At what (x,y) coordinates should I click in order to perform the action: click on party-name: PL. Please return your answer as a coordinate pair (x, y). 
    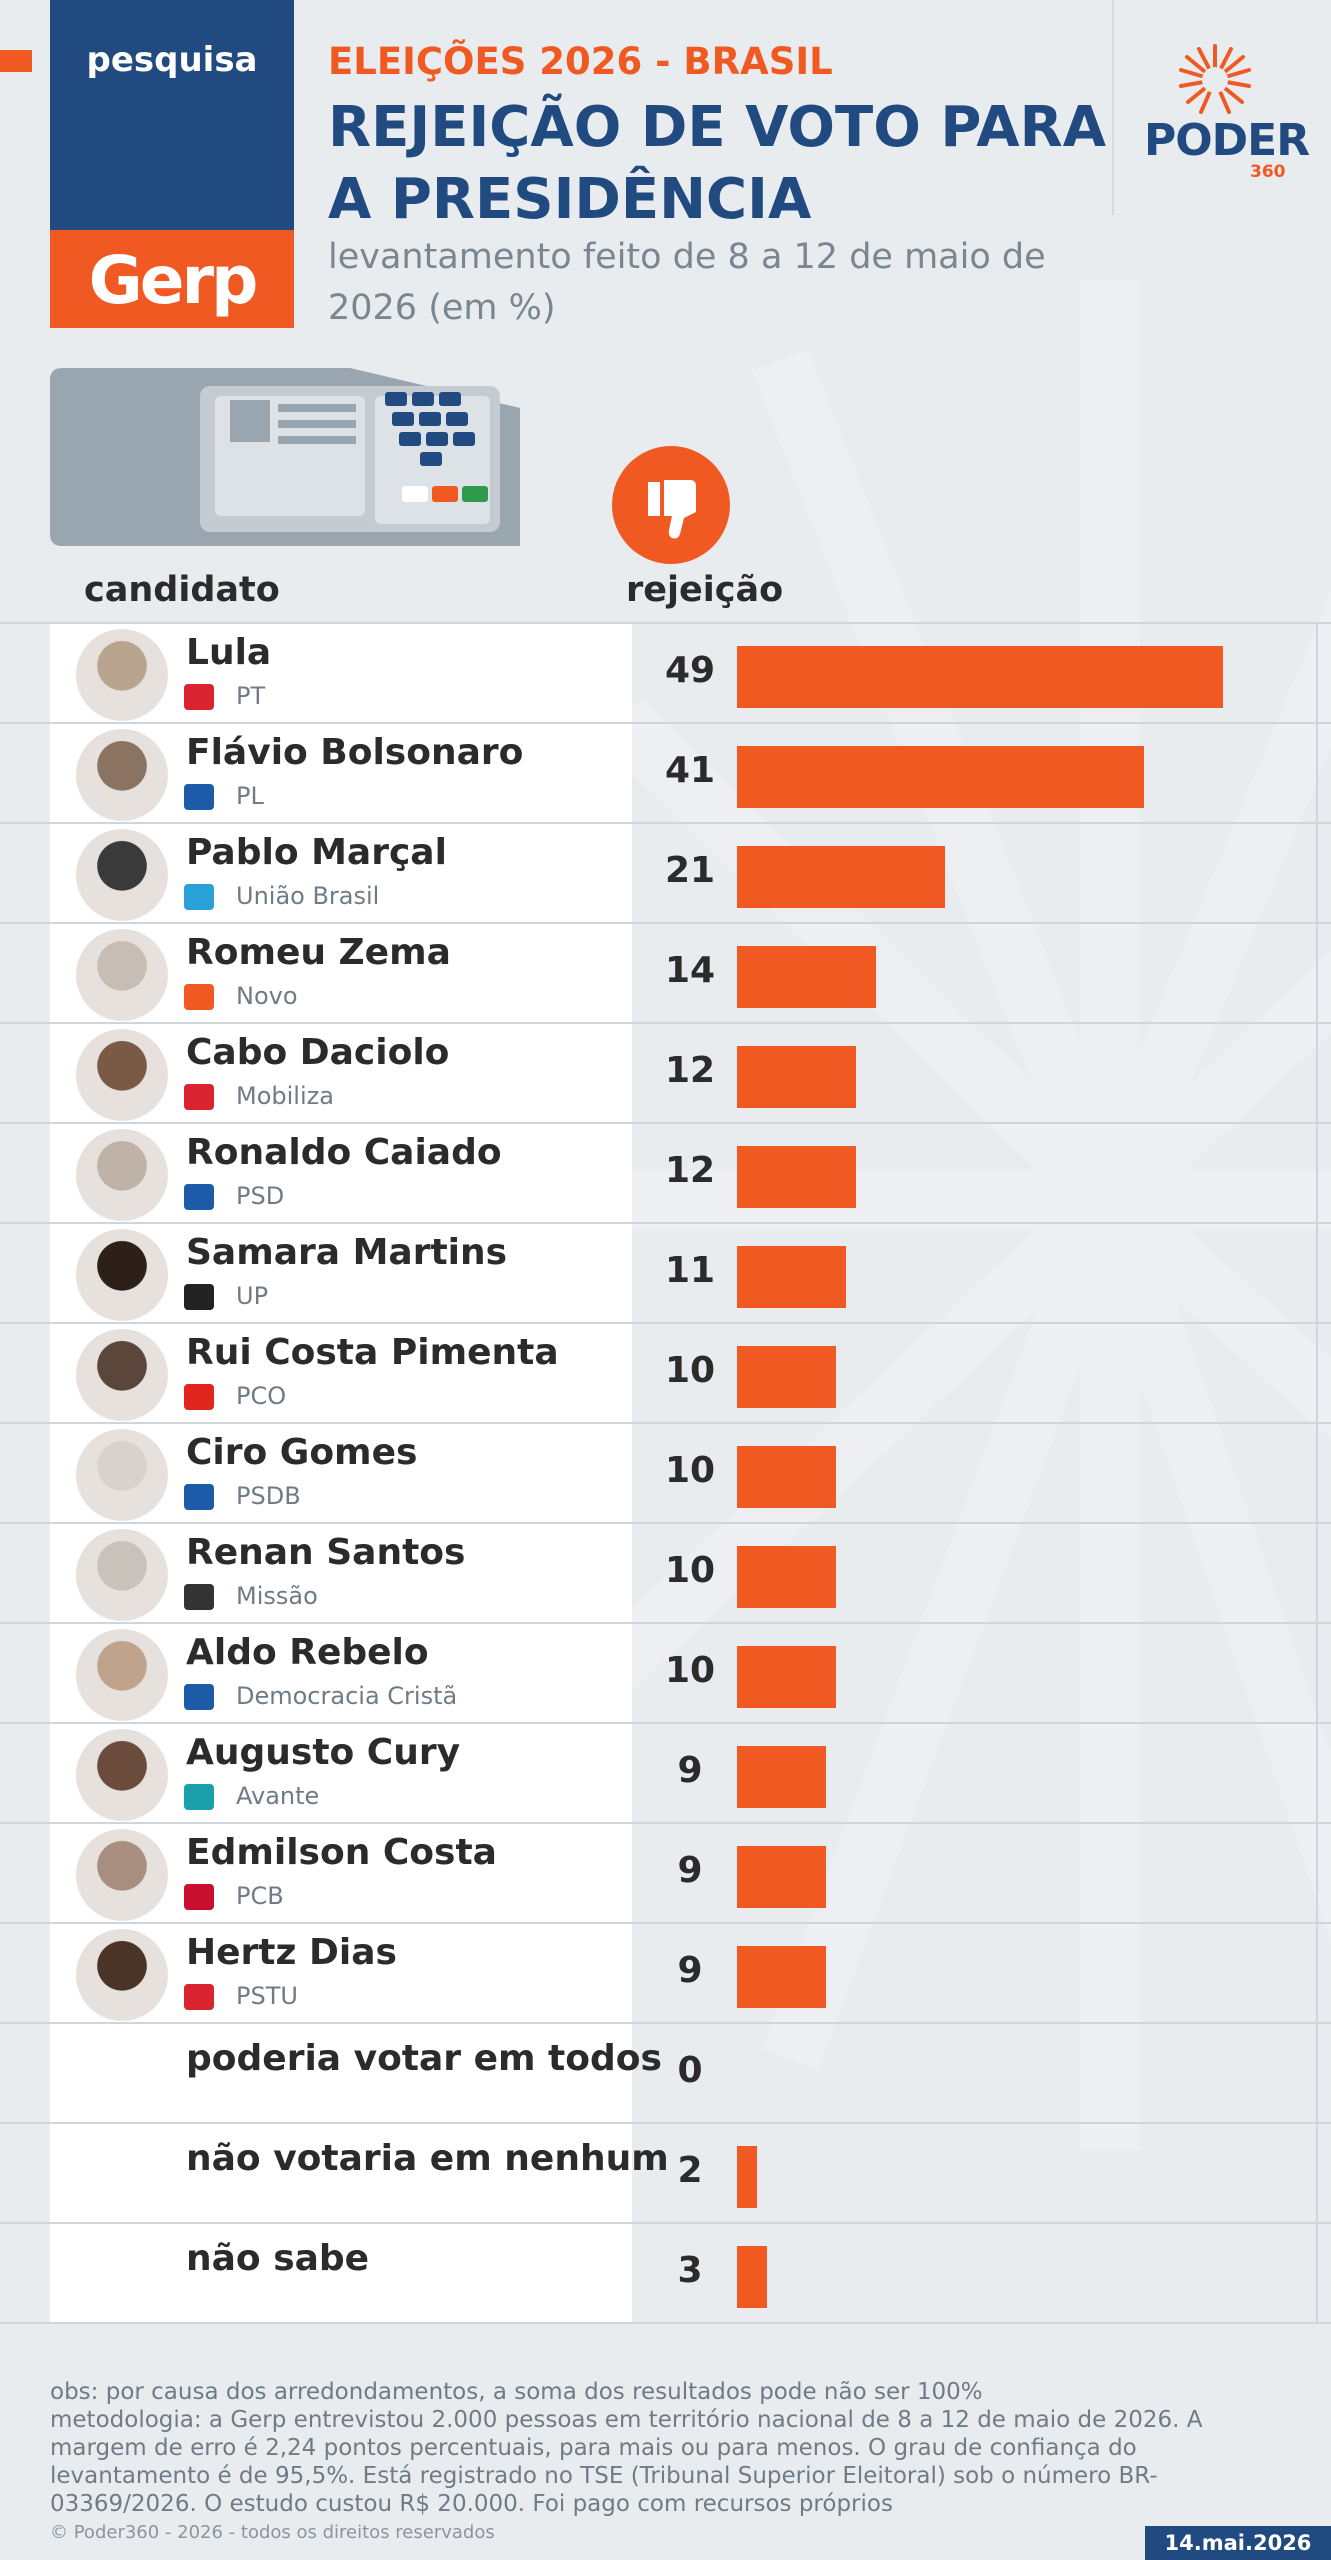
    Looking at the image, I should click on (250, 796).